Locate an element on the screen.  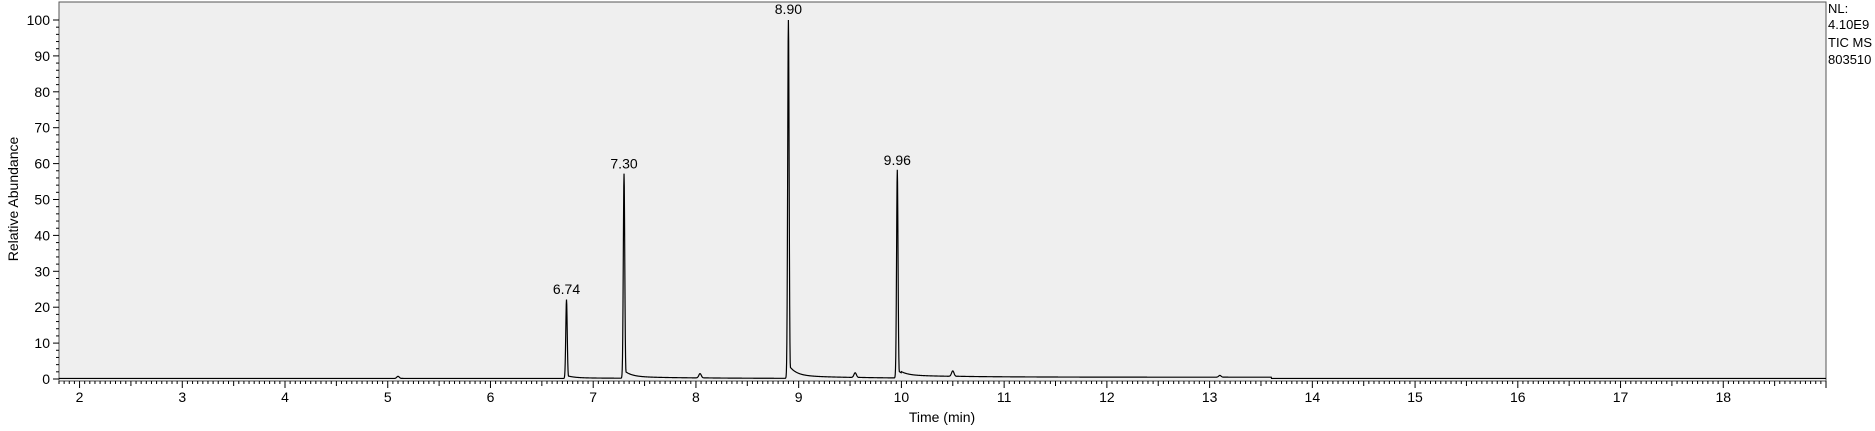
y-tick-label: 80 is located at coordinates (42, 92).